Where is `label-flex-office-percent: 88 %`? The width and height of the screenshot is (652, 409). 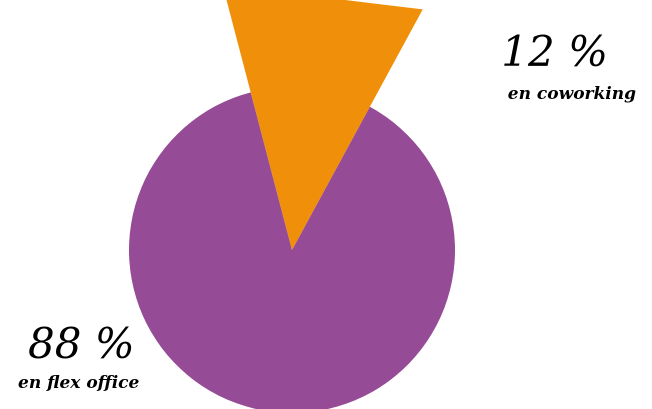
label-flex-office-percent: 88 % is located at coordinates (81, 343).